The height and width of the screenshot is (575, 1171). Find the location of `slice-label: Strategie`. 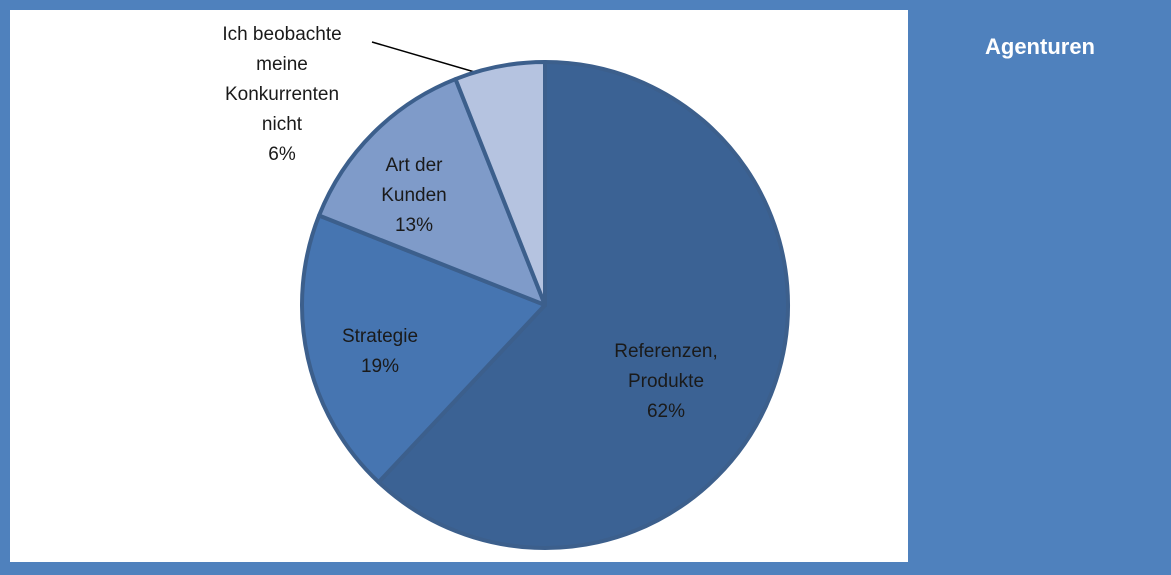

slice-label: Strategie is located at coordinates (380, 336).